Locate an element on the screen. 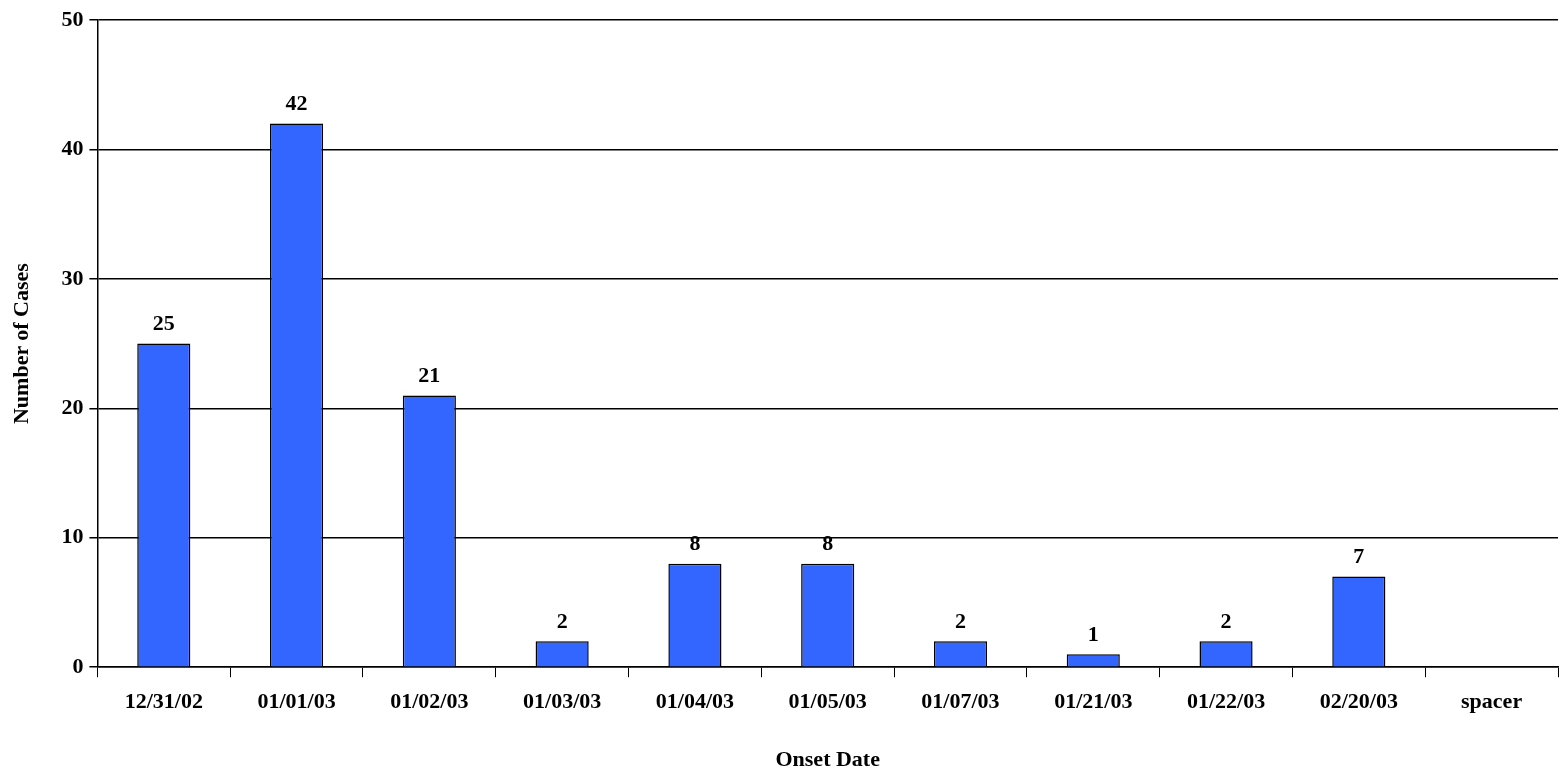 The image size is (1560, 783). x-tick-label: 01/04/03 is located at coordinates (695, 701).